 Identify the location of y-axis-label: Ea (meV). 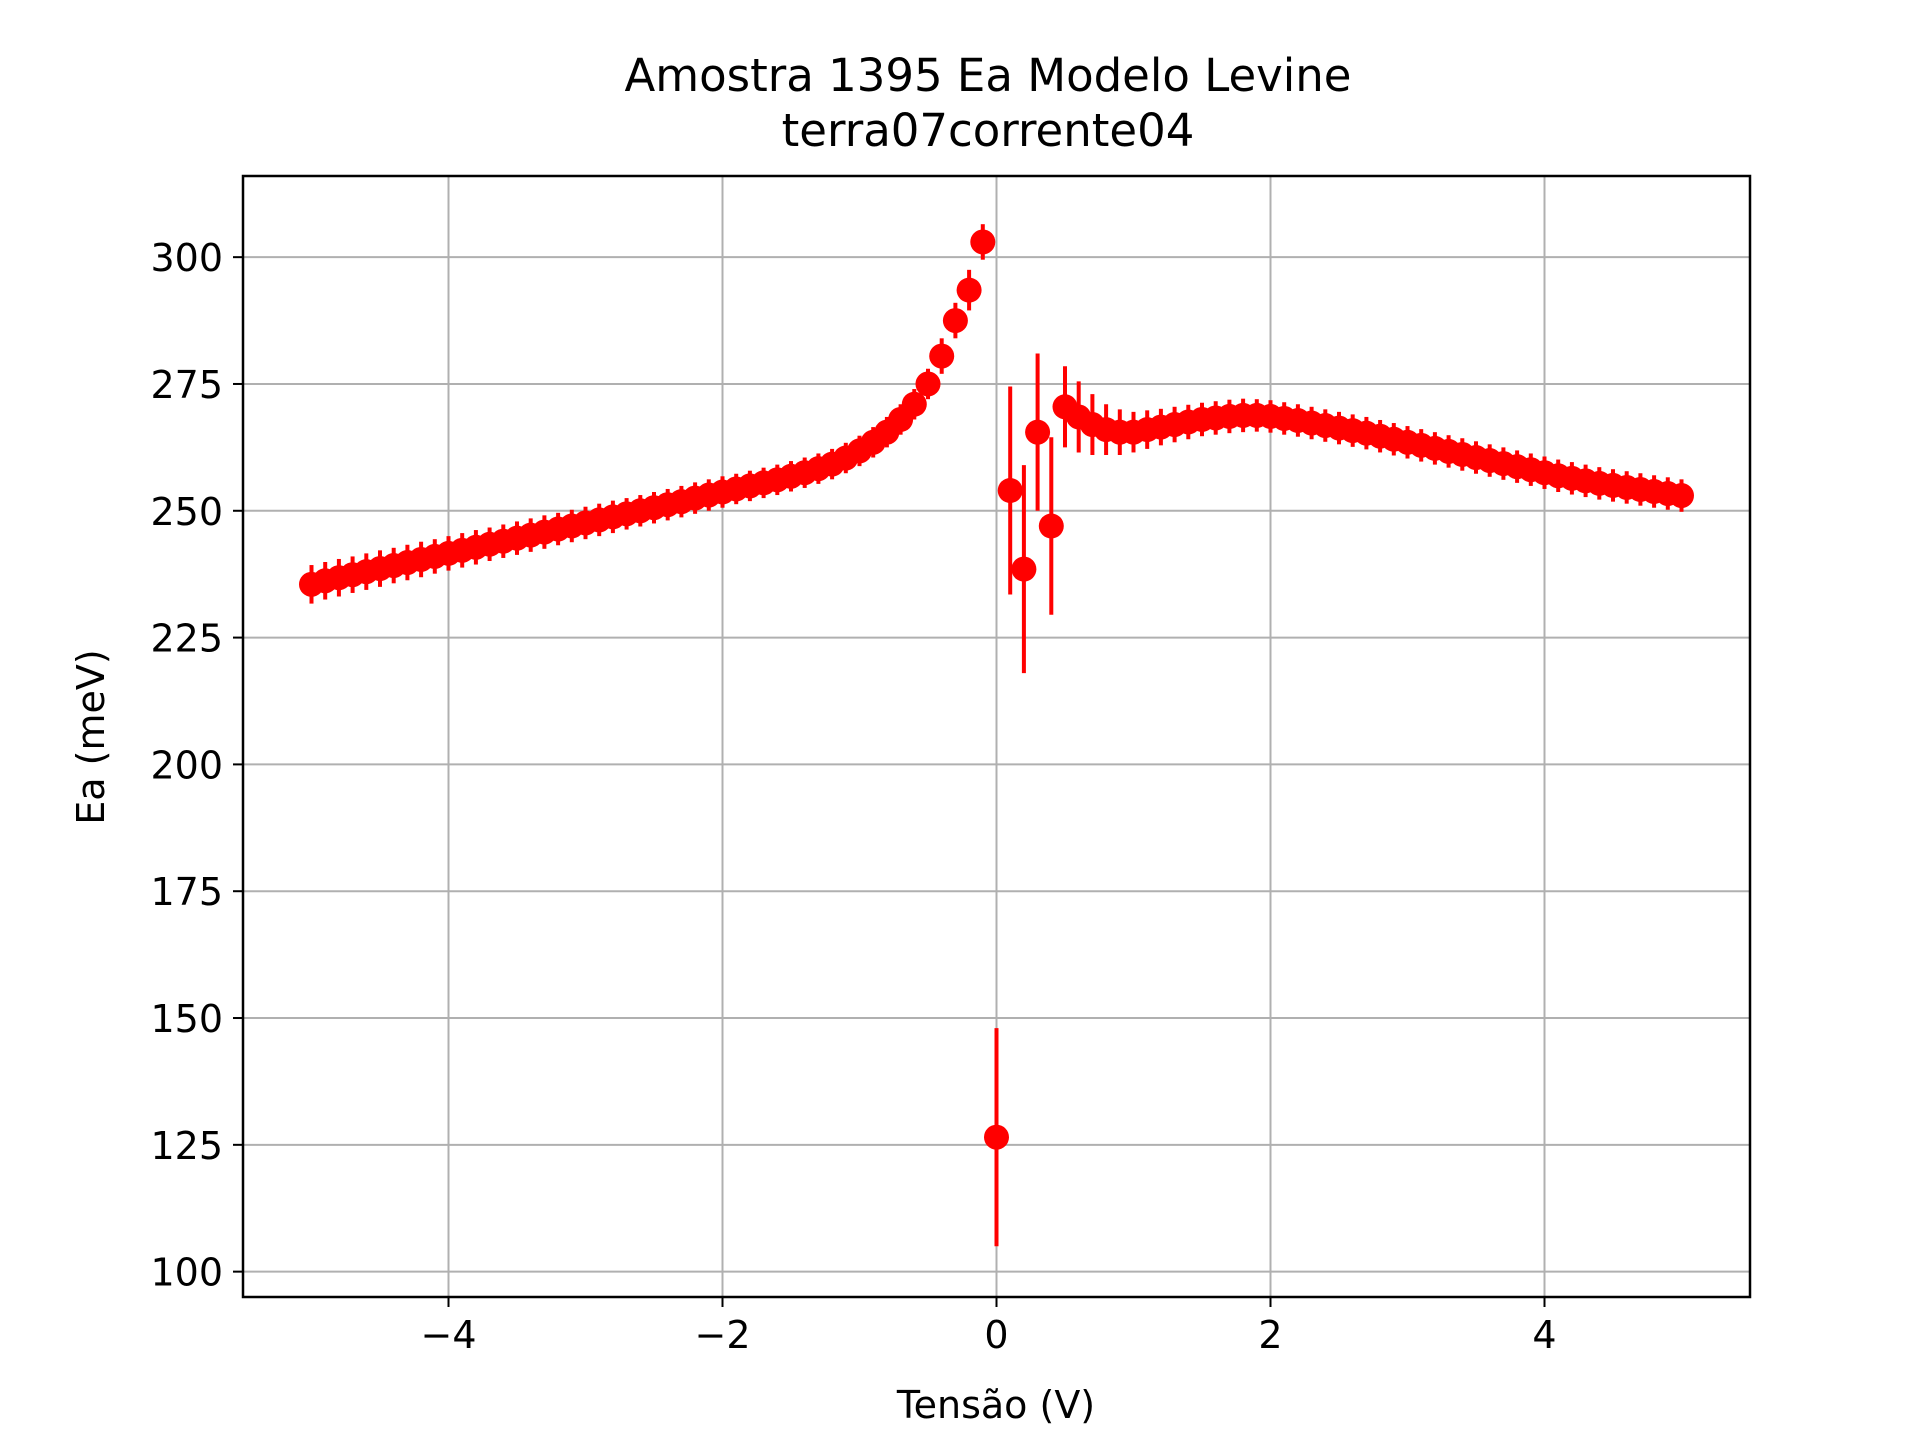
(91, 736).